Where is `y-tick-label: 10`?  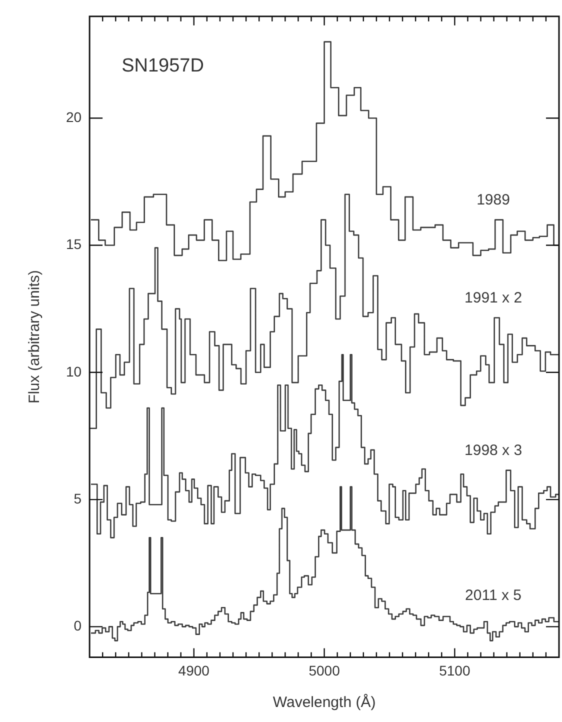
y-tick-label: 10 is located at coordinates (74, 371).